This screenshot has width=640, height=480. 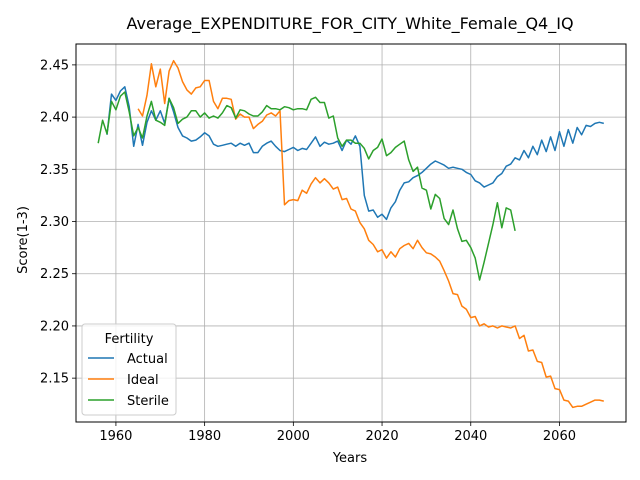 What do you see at coordinates (470, 436) in the screenshot?
I see `x-tick-label: 2040` at bounding box center [470, 436].